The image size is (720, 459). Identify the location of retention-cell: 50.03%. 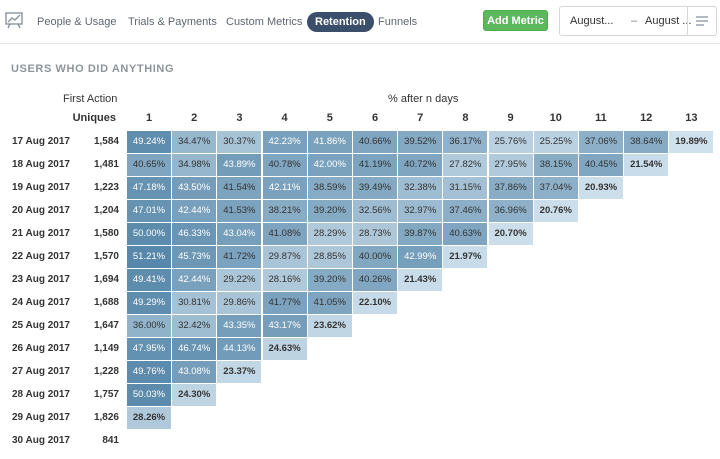
(149, 395).